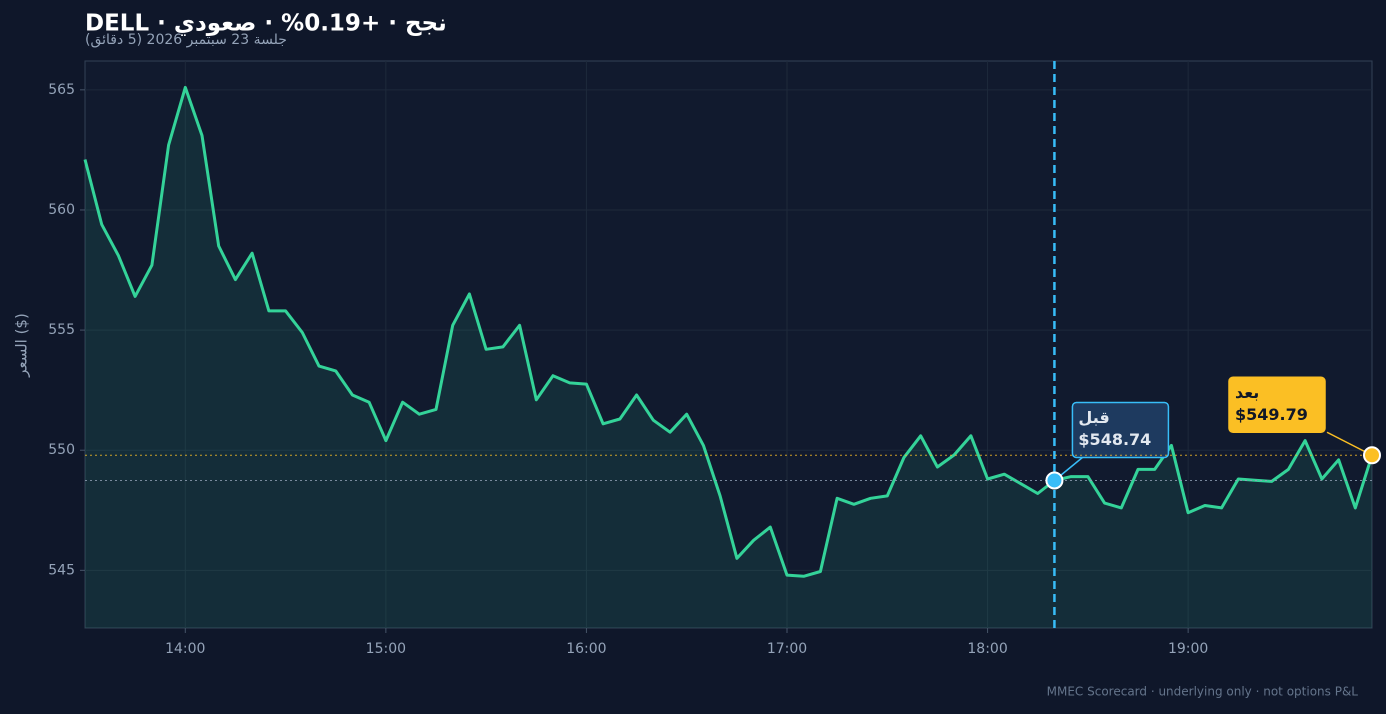  Describe the element at coordinates (1247, 392) in the screenshot. I see `callout-name: بعد` at that location.